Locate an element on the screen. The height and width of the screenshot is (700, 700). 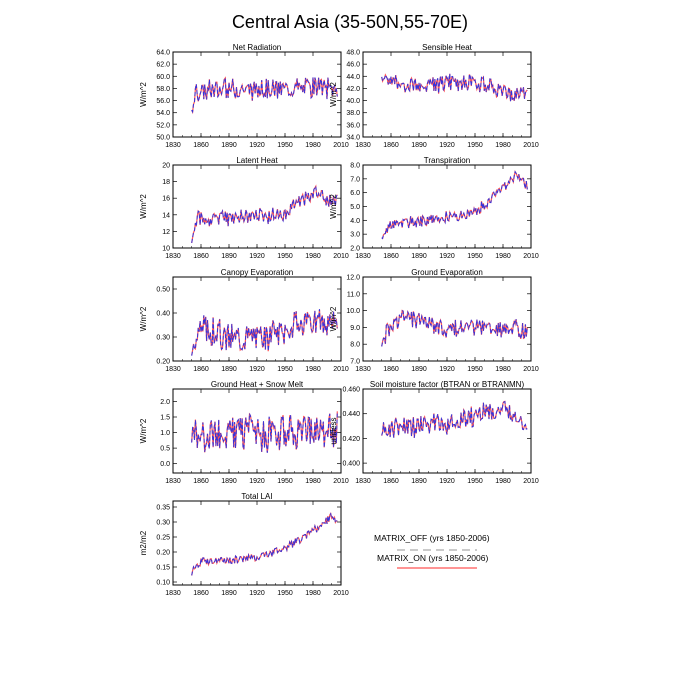
y-tick-label: 12 is located at coordinates (166, 232).